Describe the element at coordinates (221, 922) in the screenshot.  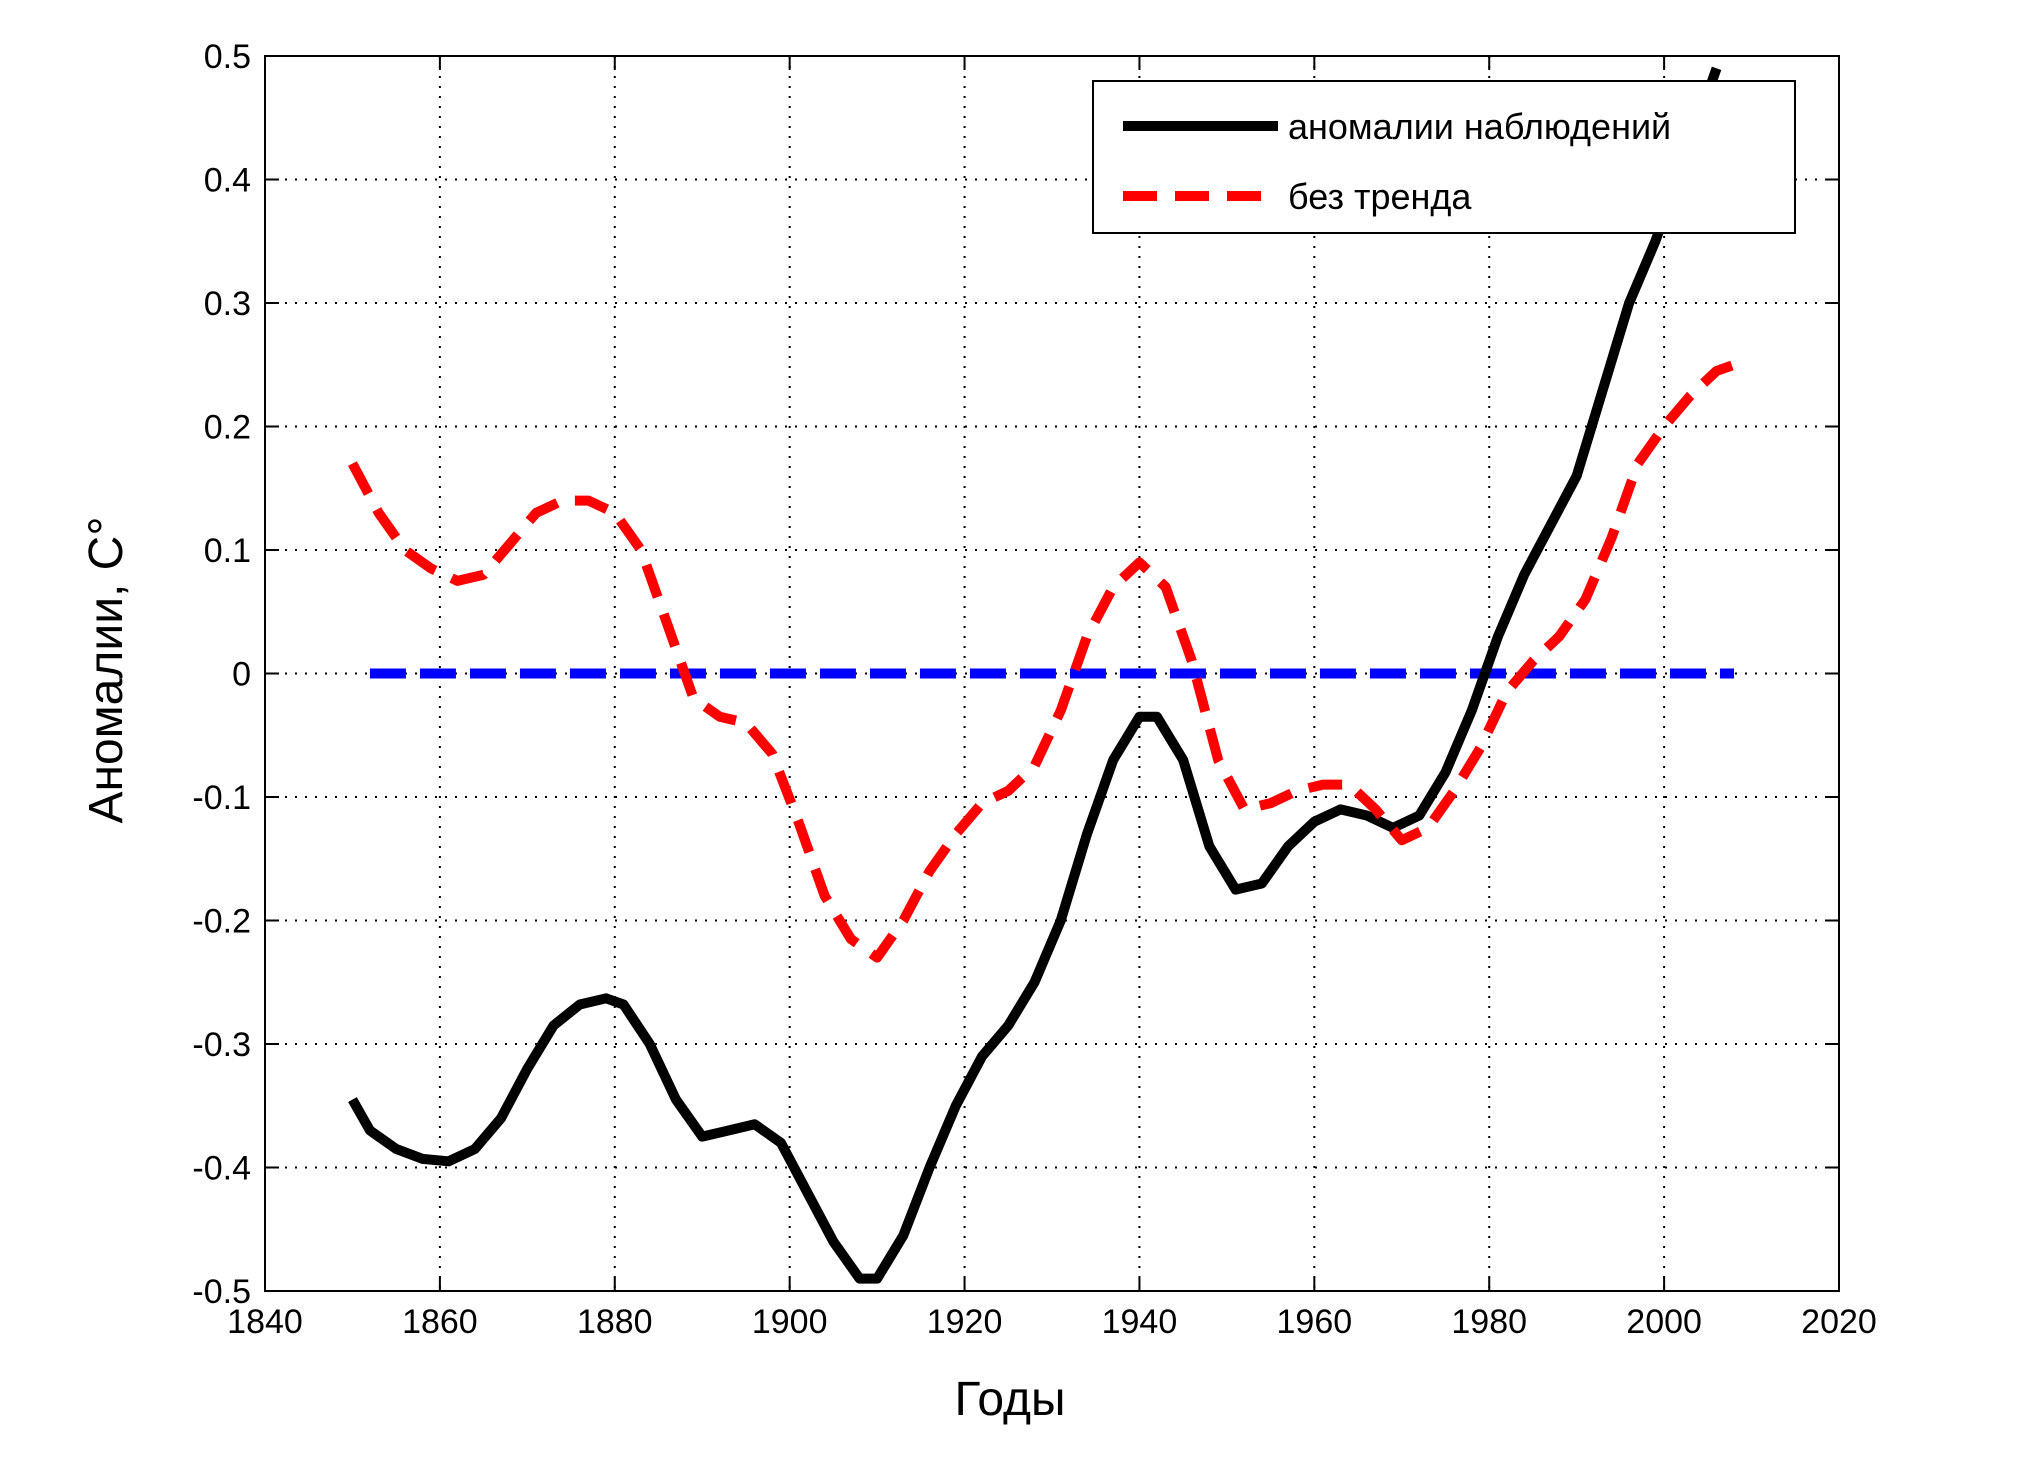
I see `y-tick-label: -0.2` at that location.